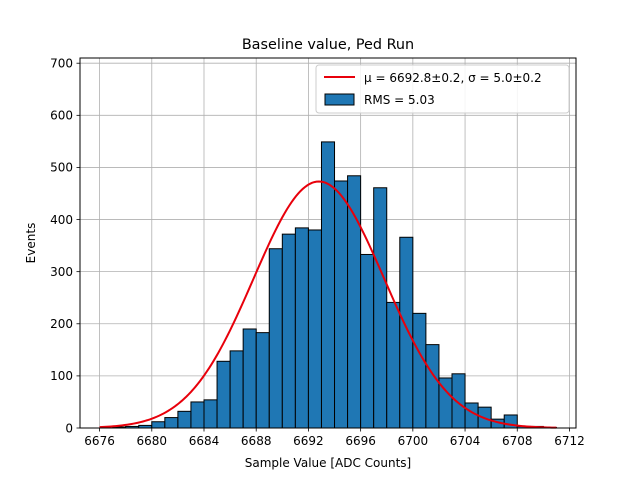 Image resolution: width=640 pixels, height=484 pixels. Describe the element at coordinates (413, 441) in the screenshot. I see `x-tick-label: 6700` at that location.